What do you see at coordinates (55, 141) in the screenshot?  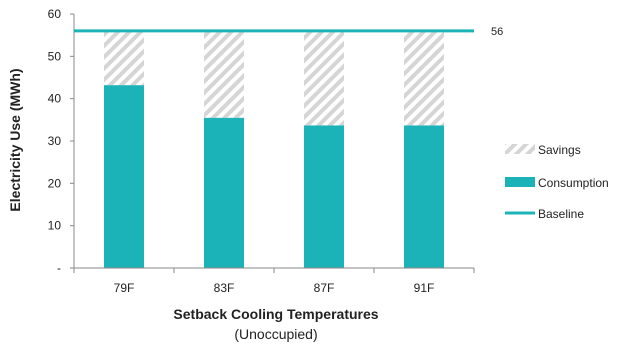 I see `y-tick-label: 30` at bounding box center [55, 141].